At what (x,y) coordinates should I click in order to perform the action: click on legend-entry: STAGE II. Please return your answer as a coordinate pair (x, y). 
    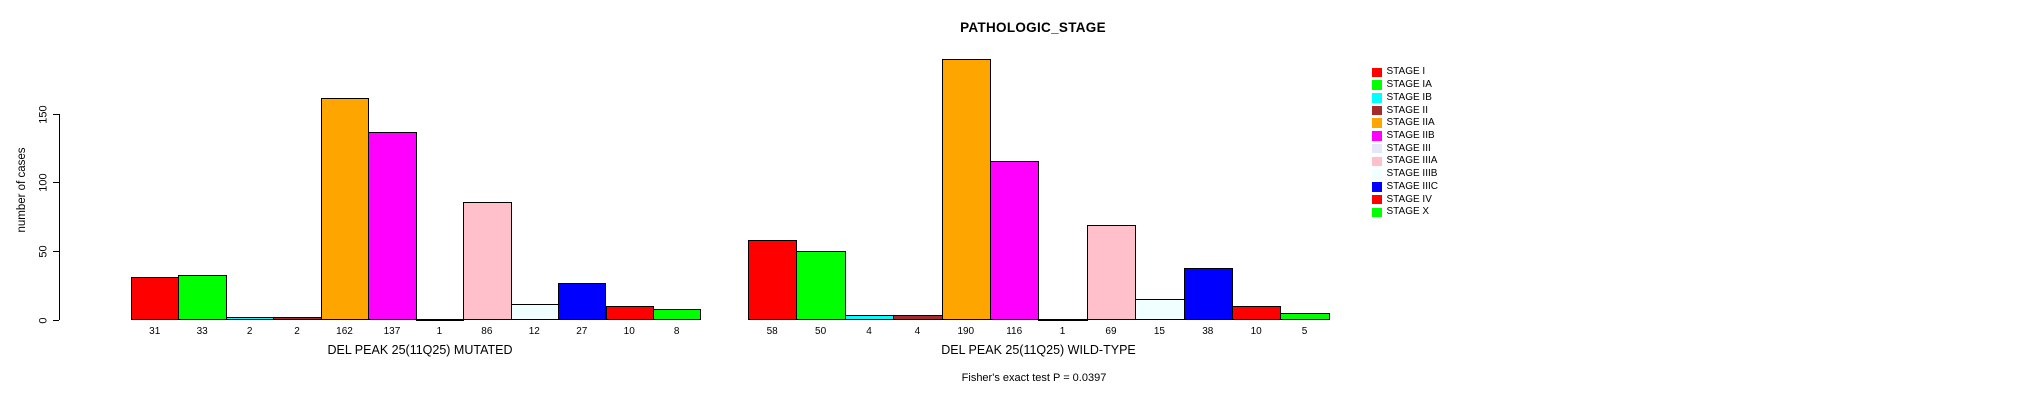
    Looking at the image, I should click on (1405, 110).